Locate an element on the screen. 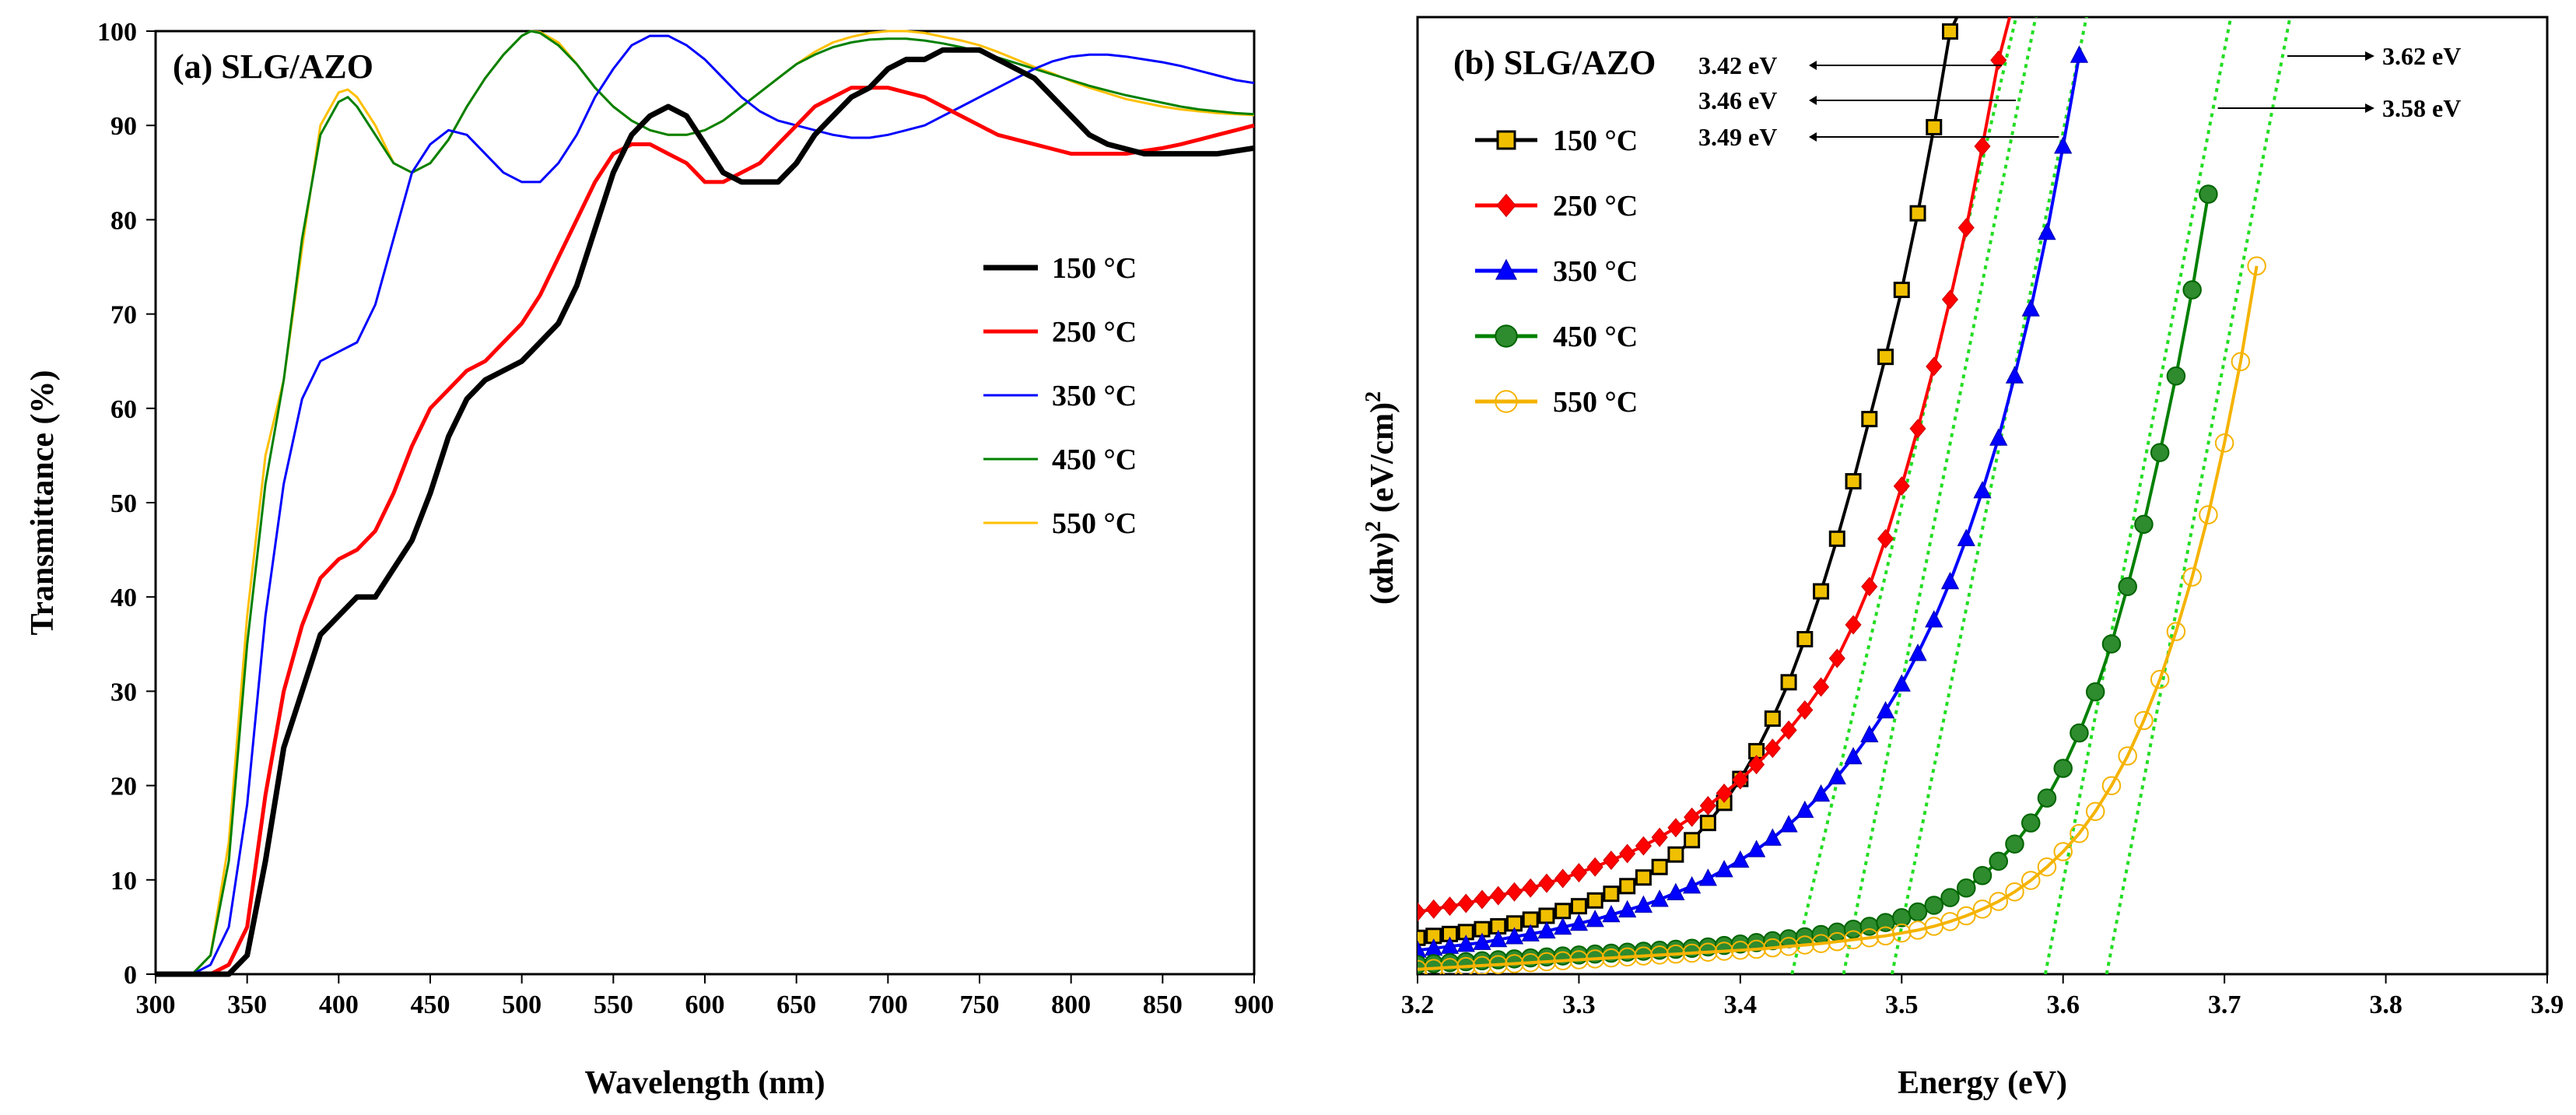 This screenshot has height=1115, width=2576. panel-b-bandgap-annotations: 3.42 eV 3.46 eV 3.49 eV 3.62 eV 3.58 eV is located at coordinates (2079, 96).